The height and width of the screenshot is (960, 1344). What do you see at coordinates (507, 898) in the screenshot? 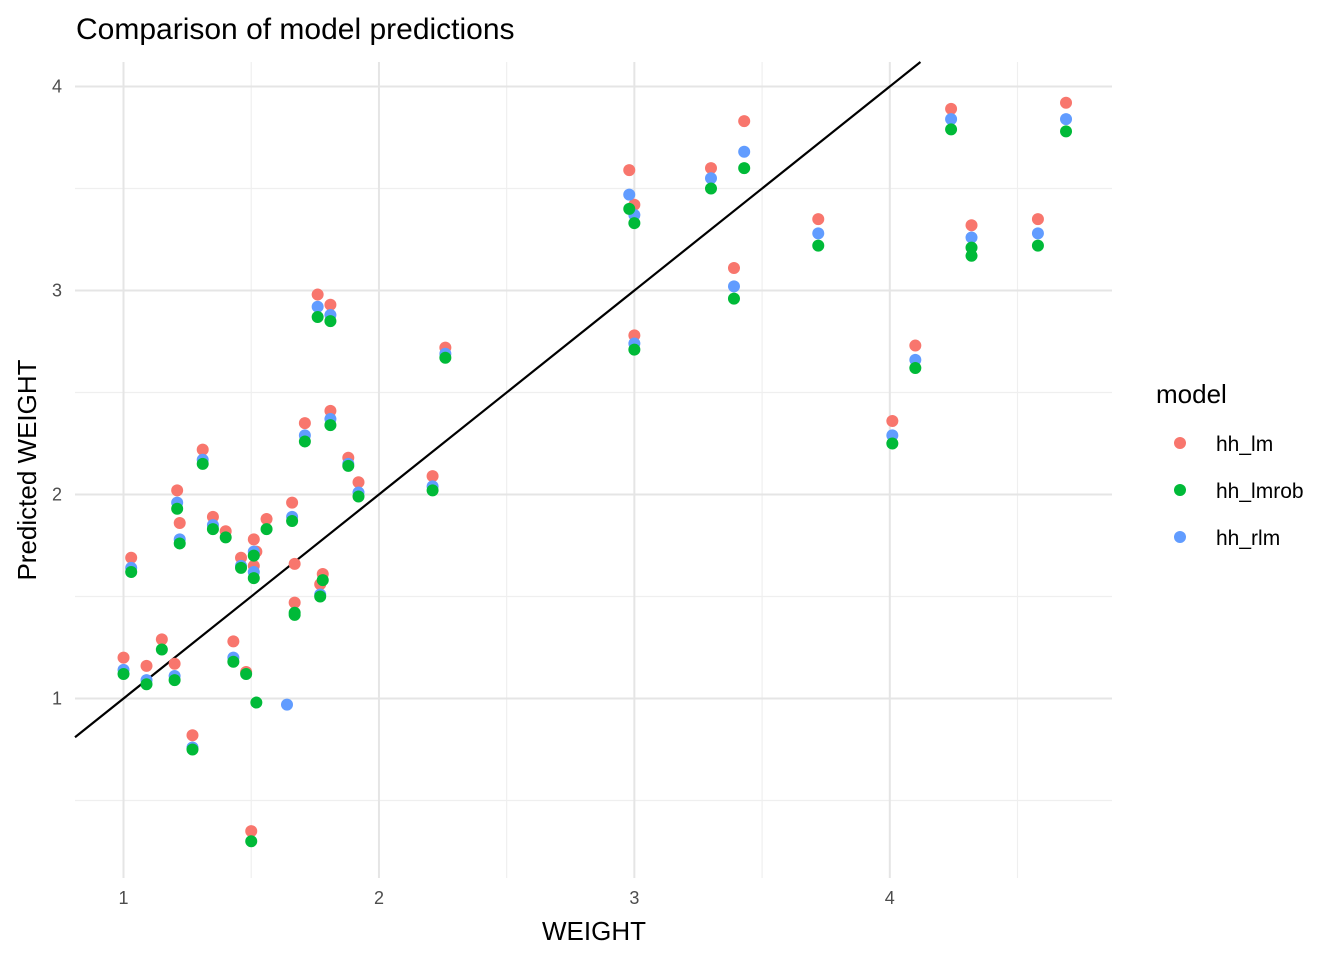
I see `x-axis-ticks: 1 2 3 4` at bounding box center [507, 898].